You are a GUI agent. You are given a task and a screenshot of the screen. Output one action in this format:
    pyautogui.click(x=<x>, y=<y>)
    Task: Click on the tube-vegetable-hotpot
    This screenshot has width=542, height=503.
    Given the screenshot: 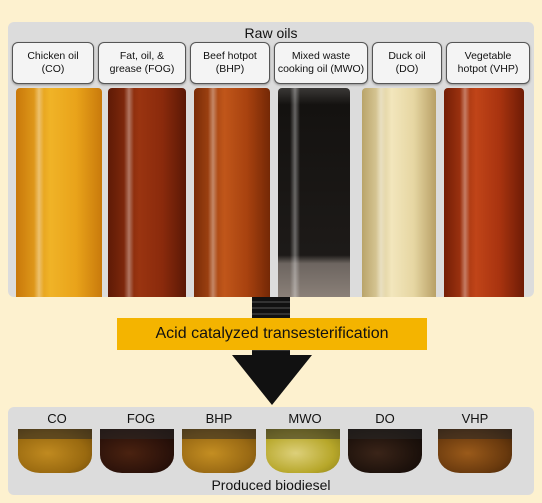 What is the action you would take?
    pyautogui.click(x=484, y=192)
    